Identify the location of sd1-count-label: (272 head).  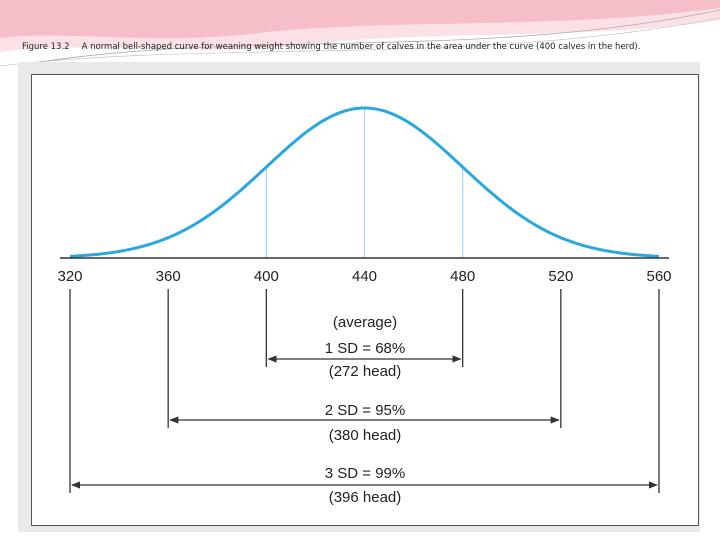
(365, 371).